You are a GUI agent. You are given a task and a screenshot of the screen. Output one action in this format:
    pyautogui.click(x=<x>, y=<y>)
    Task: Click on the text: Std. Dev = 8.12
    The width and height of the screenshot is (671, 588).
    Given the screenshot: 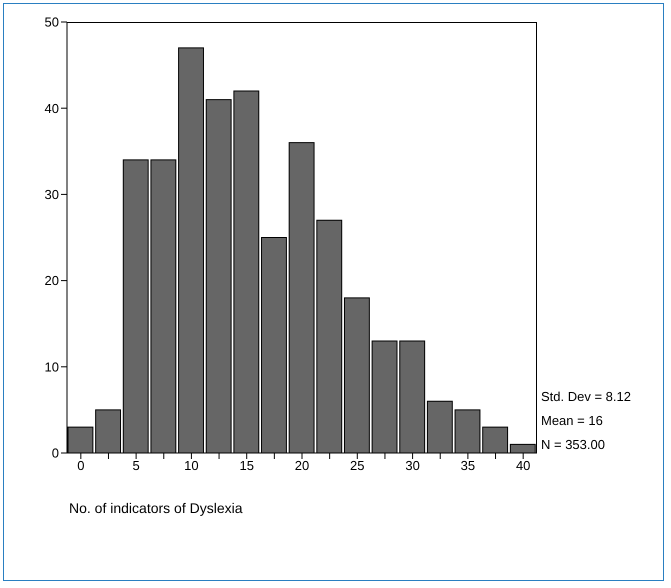 What is the action you would take?
    pyautogui.click(x=586, y=397)
    